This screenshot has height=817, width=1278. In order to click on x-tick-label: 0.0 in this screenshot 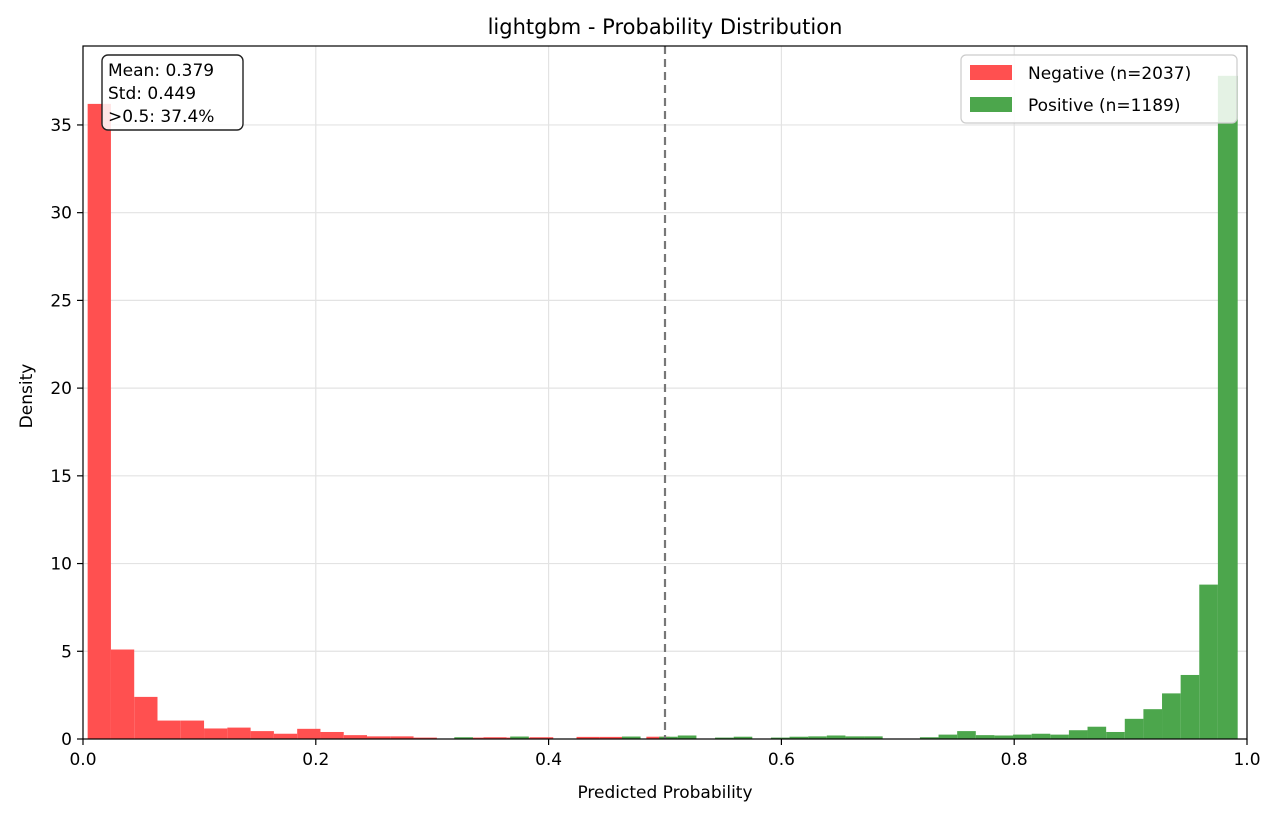, I will do `click(82, 760)`.